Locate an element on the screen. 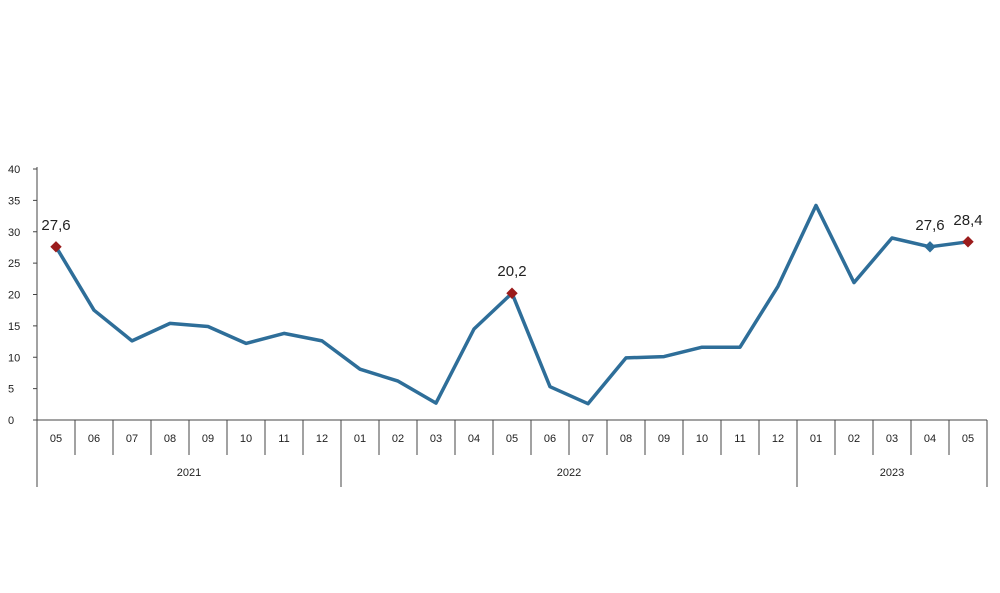 The height and width of the screenshot is (593, 1000). y-tick-label: 20 is located at coordinates (14, 296).